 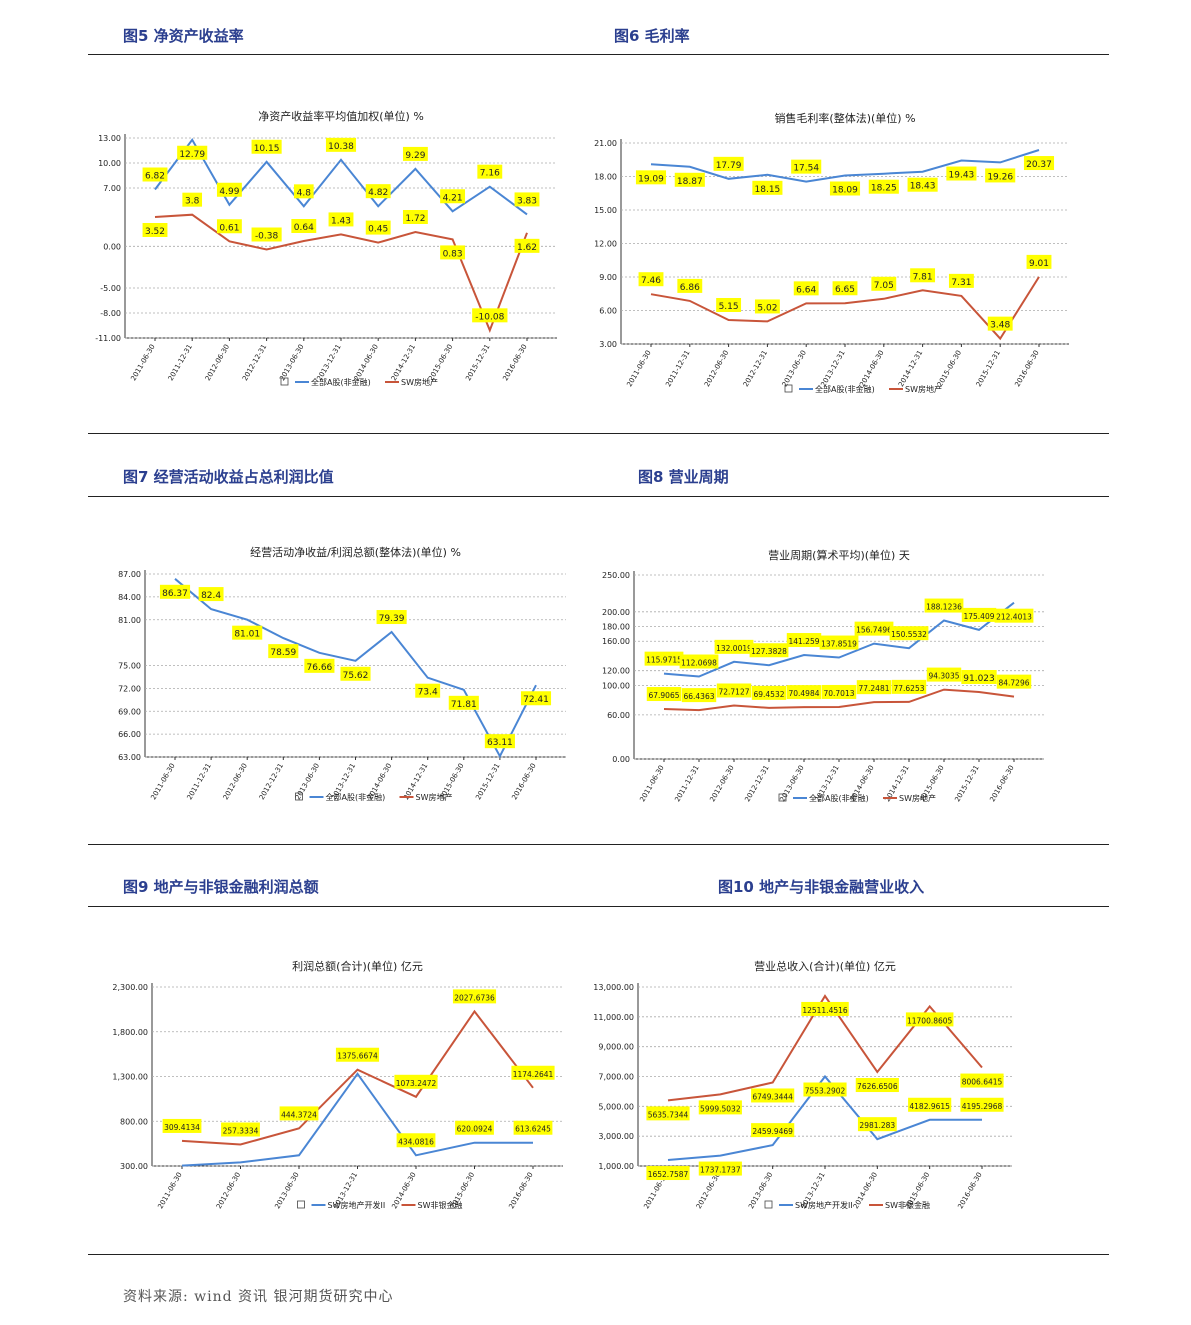 I want to click on data-label-text: 156.7496, so click(x=874, y=630).